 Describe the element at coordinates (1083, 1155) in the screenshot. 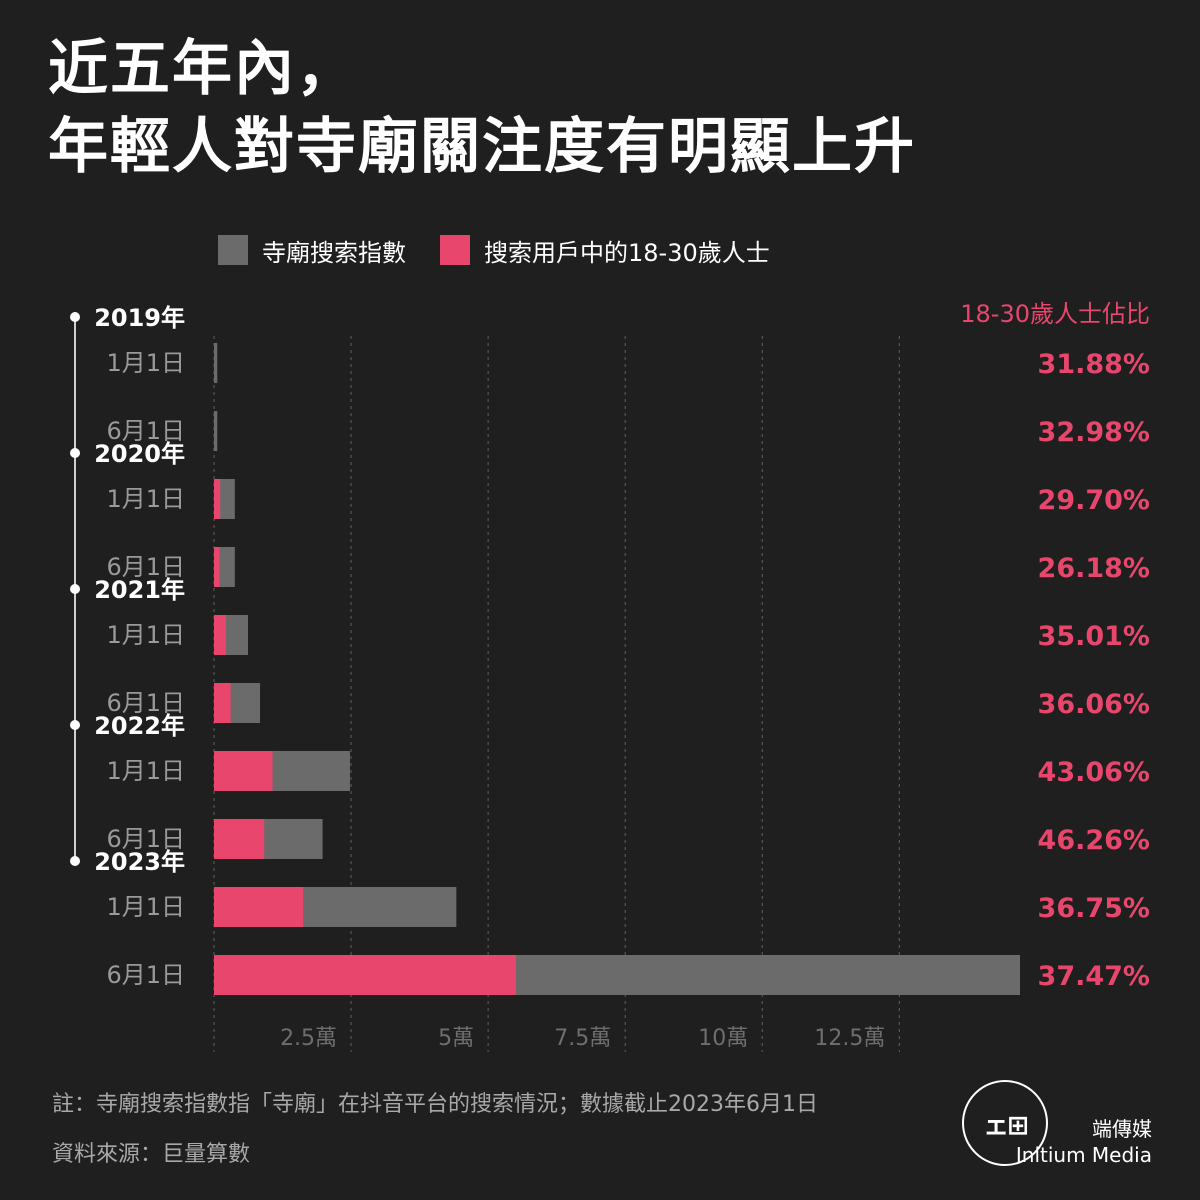

I see `brand-name-en: Initium Media` at that location.